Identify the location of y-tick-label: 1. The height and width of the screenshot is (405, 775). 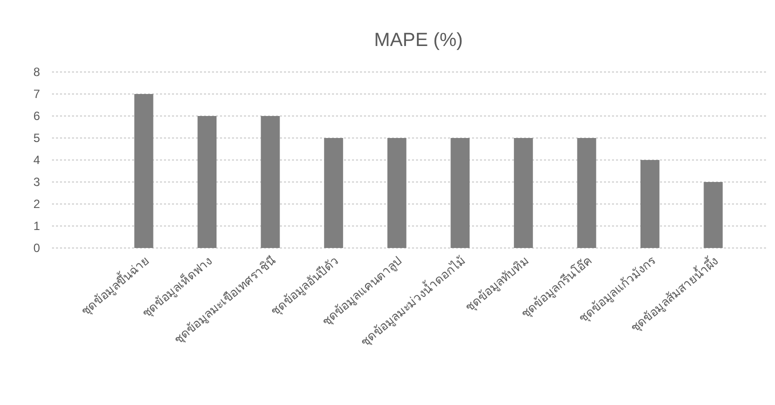
(36, 226).